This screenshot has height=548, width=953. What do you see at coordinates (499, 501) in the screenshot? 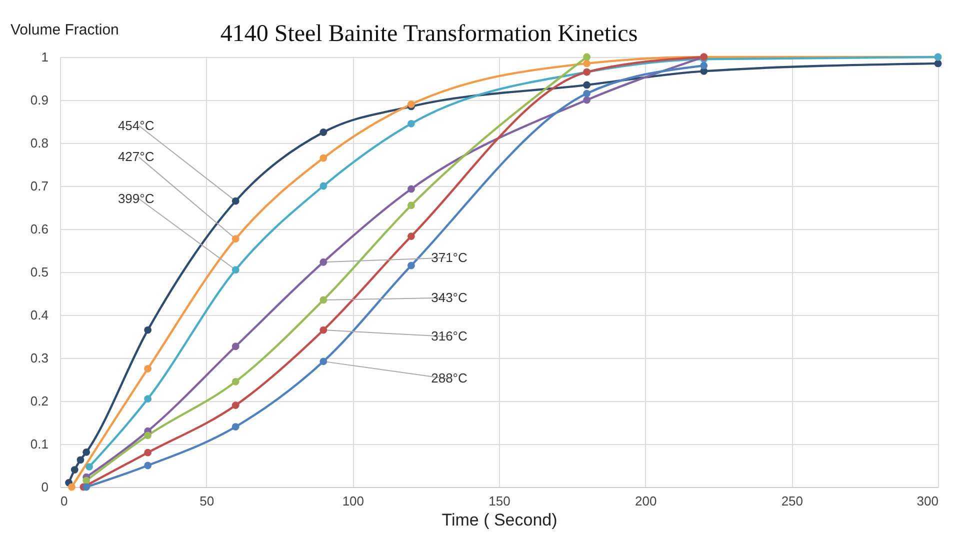
I see `x-tick-label: 150` at bounding box center [499, 501].